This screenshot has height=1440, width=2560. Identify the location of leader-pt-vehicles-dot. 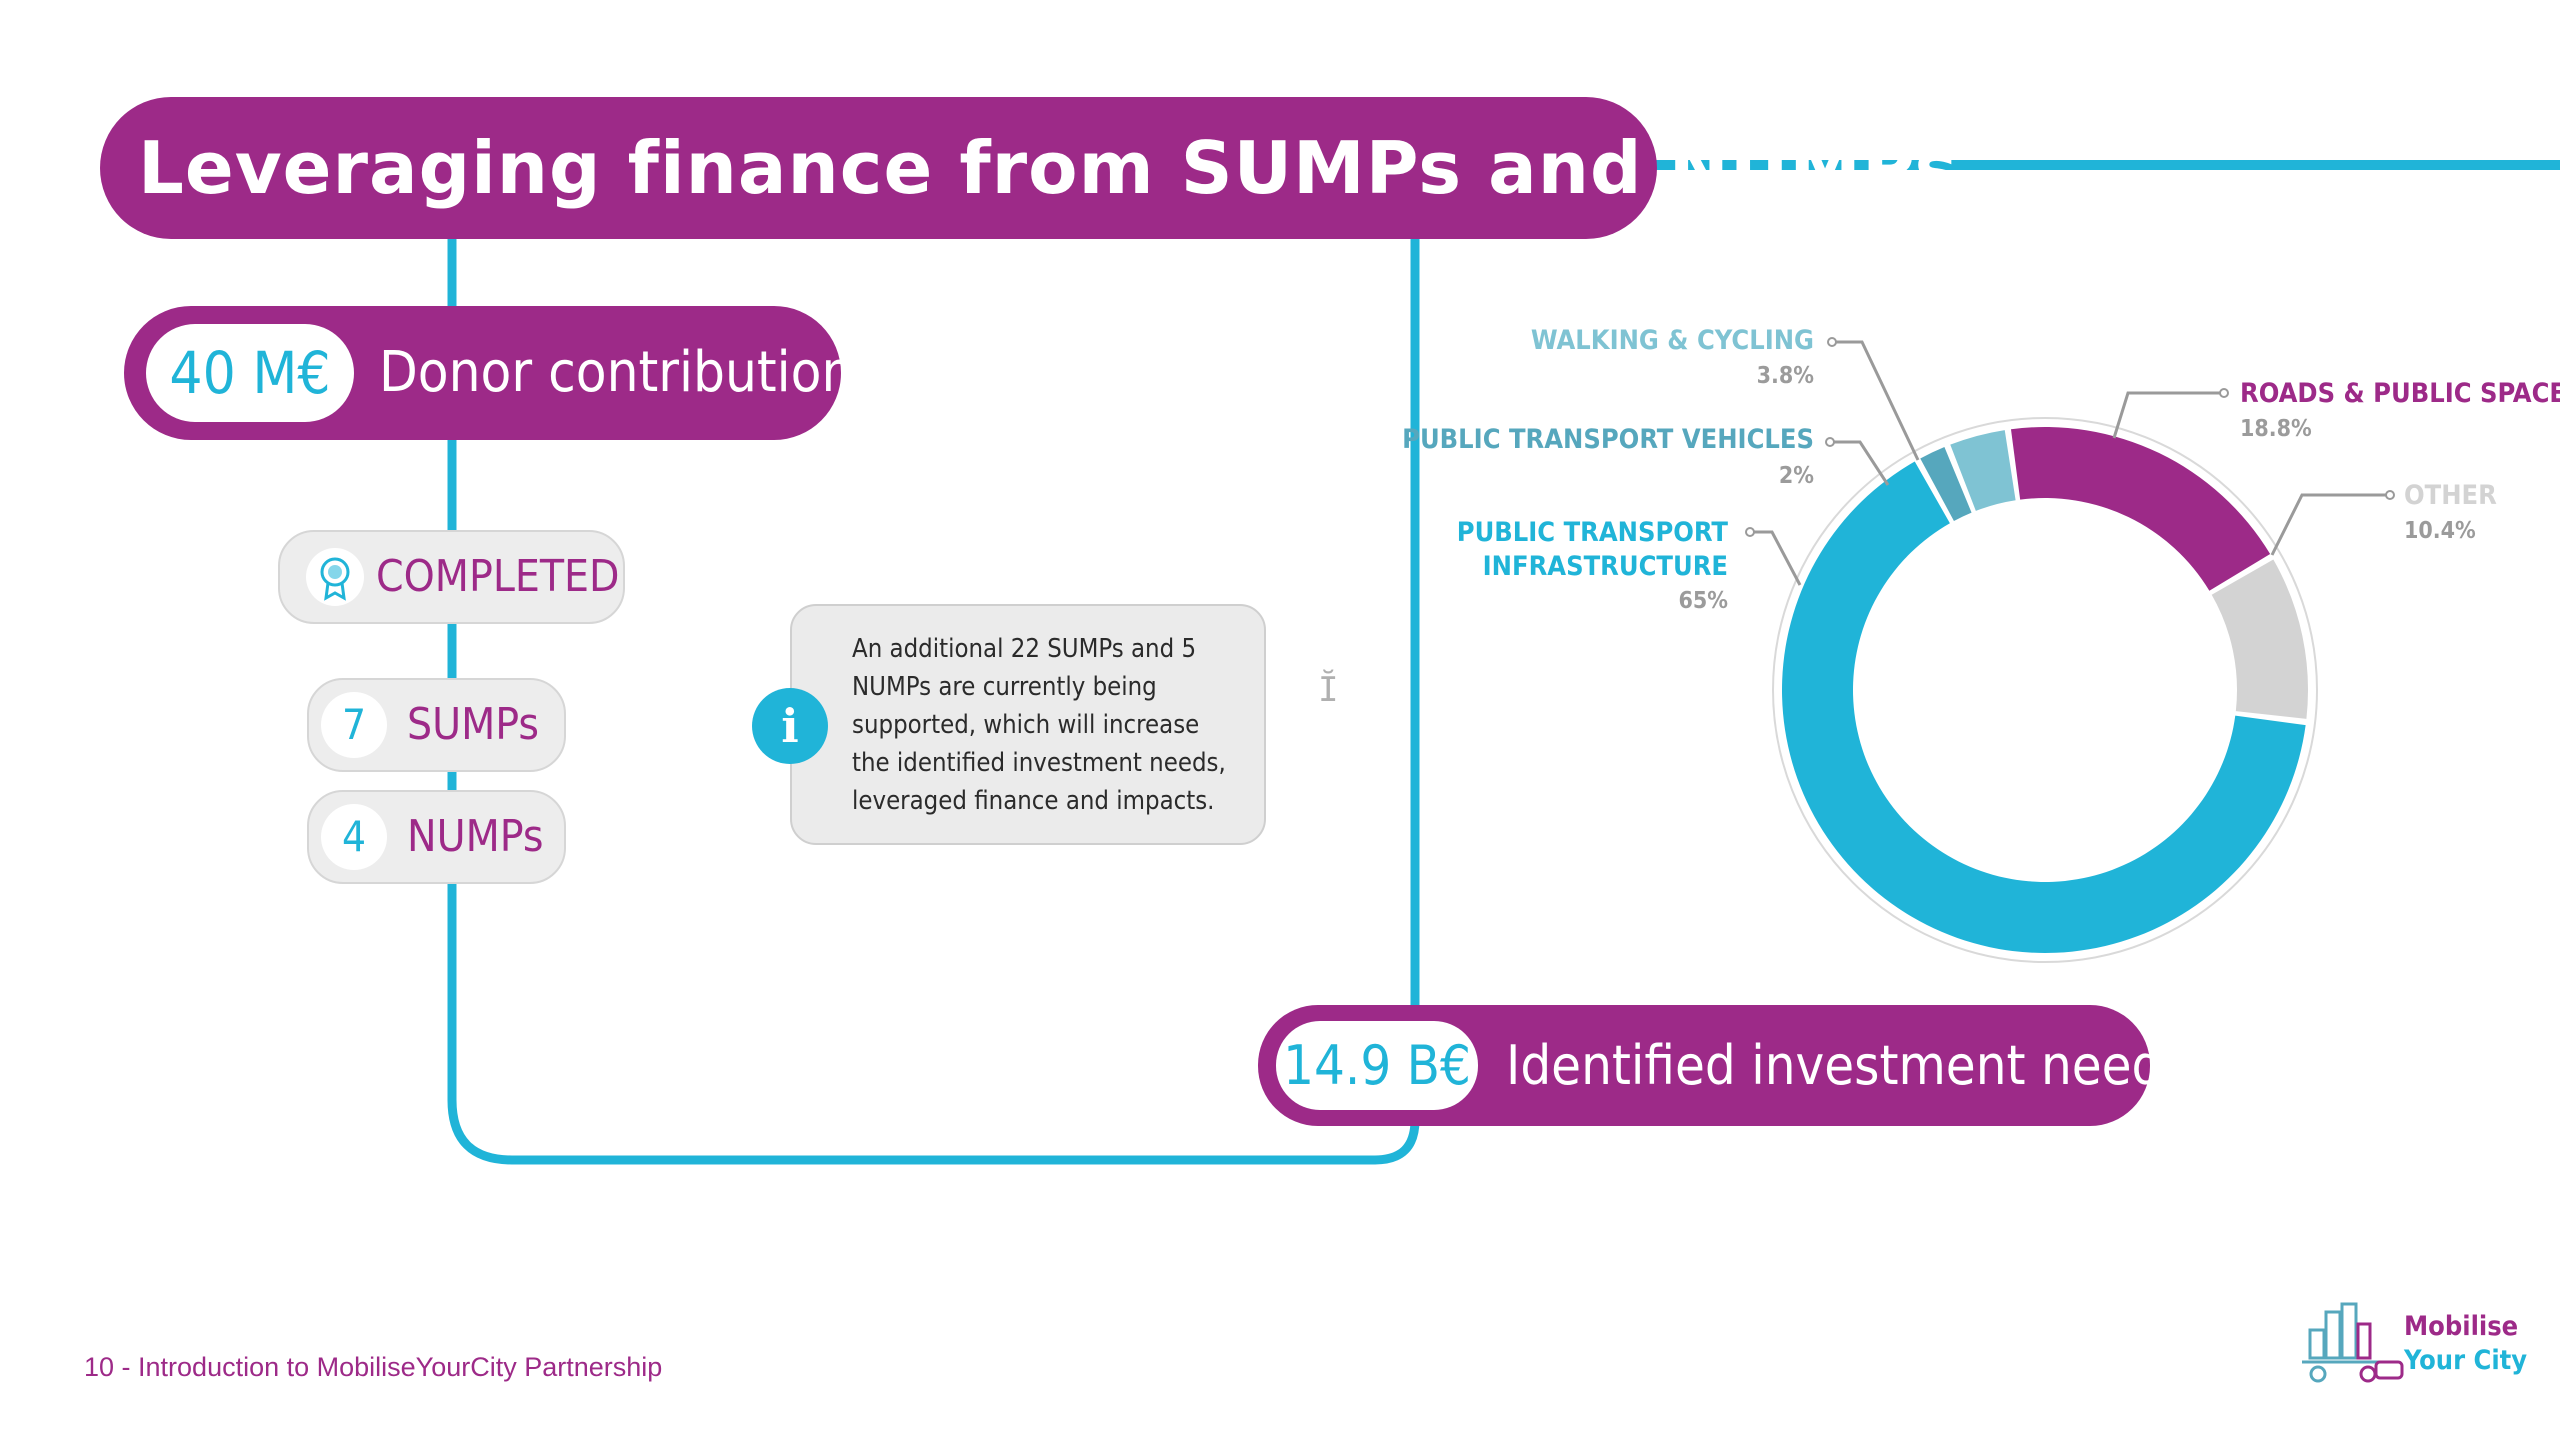
(1830, 442).